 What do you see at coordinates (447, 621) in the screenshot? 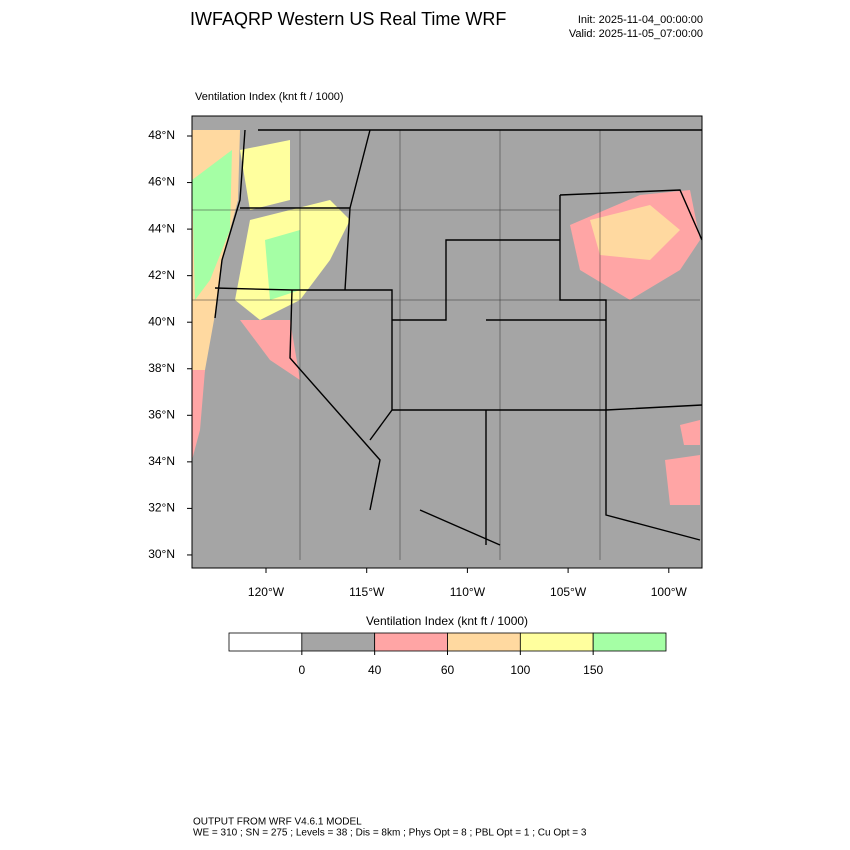
I see `colorbar-title: Ventilation Index (knt ft / 1000)` at bounding box center [447, 621].